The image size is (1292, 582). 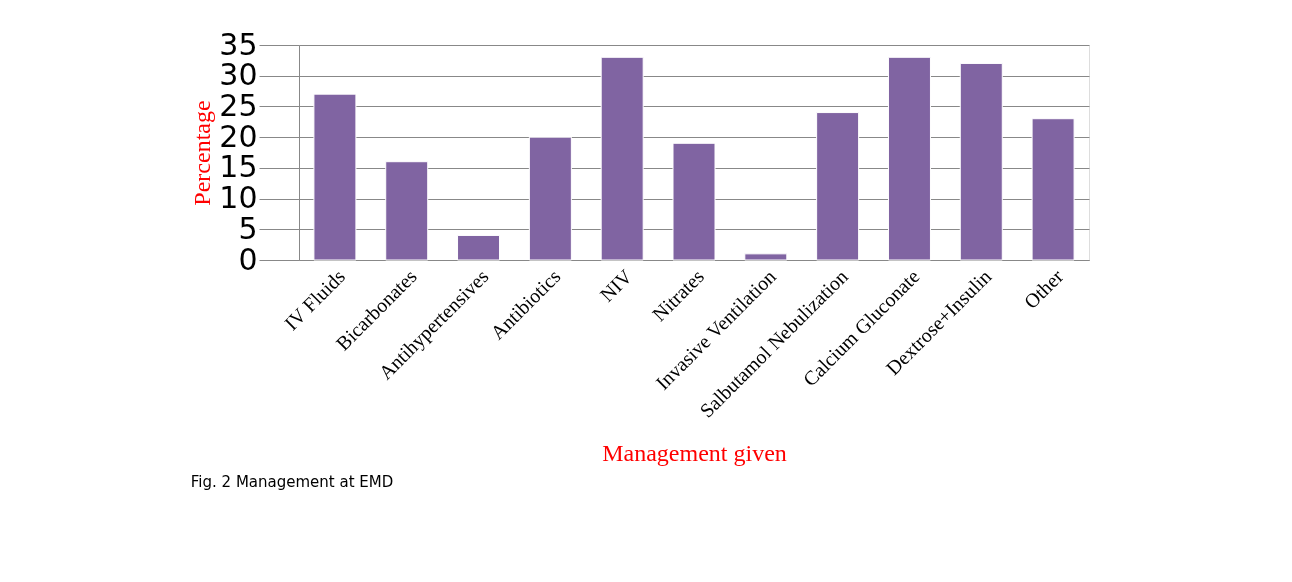 I want to click on x-tick-label: NIV, so click(x=616, y=285).